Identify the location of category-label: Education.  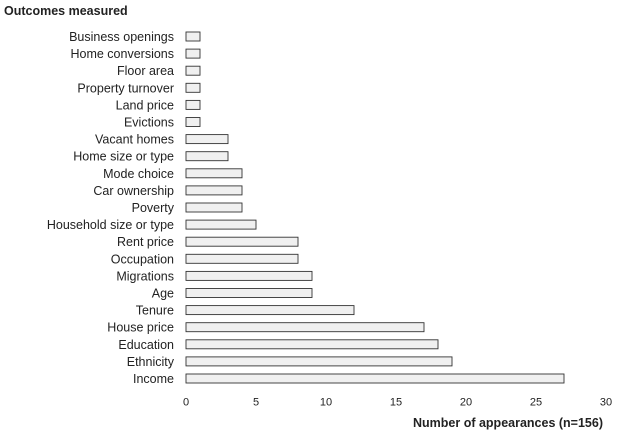
(146, 345).